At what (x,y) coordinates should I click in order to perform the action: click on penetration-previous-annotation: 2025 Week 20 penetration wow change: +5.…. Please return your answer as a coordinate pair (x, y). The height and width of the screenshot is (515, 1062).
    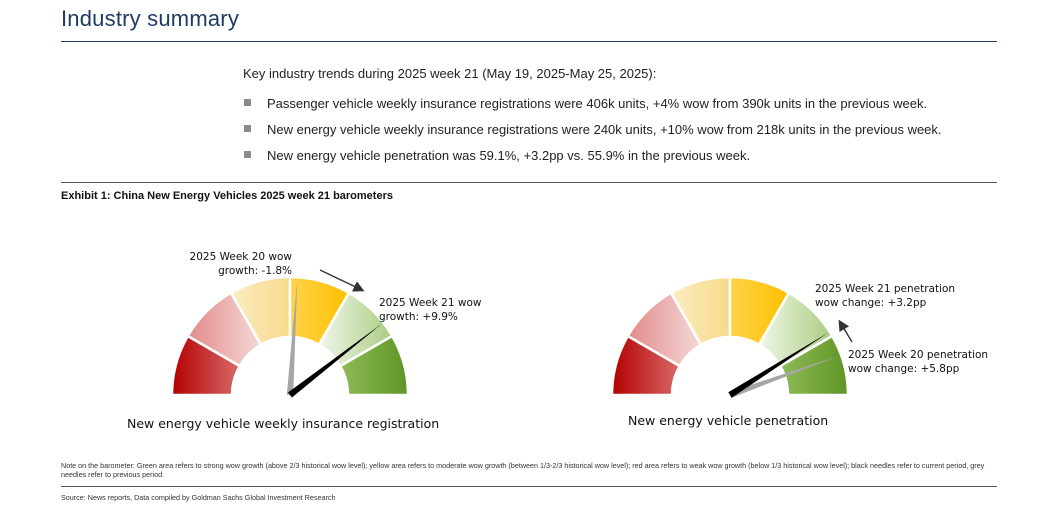
    Looking at the image, I should click on (918, 362).